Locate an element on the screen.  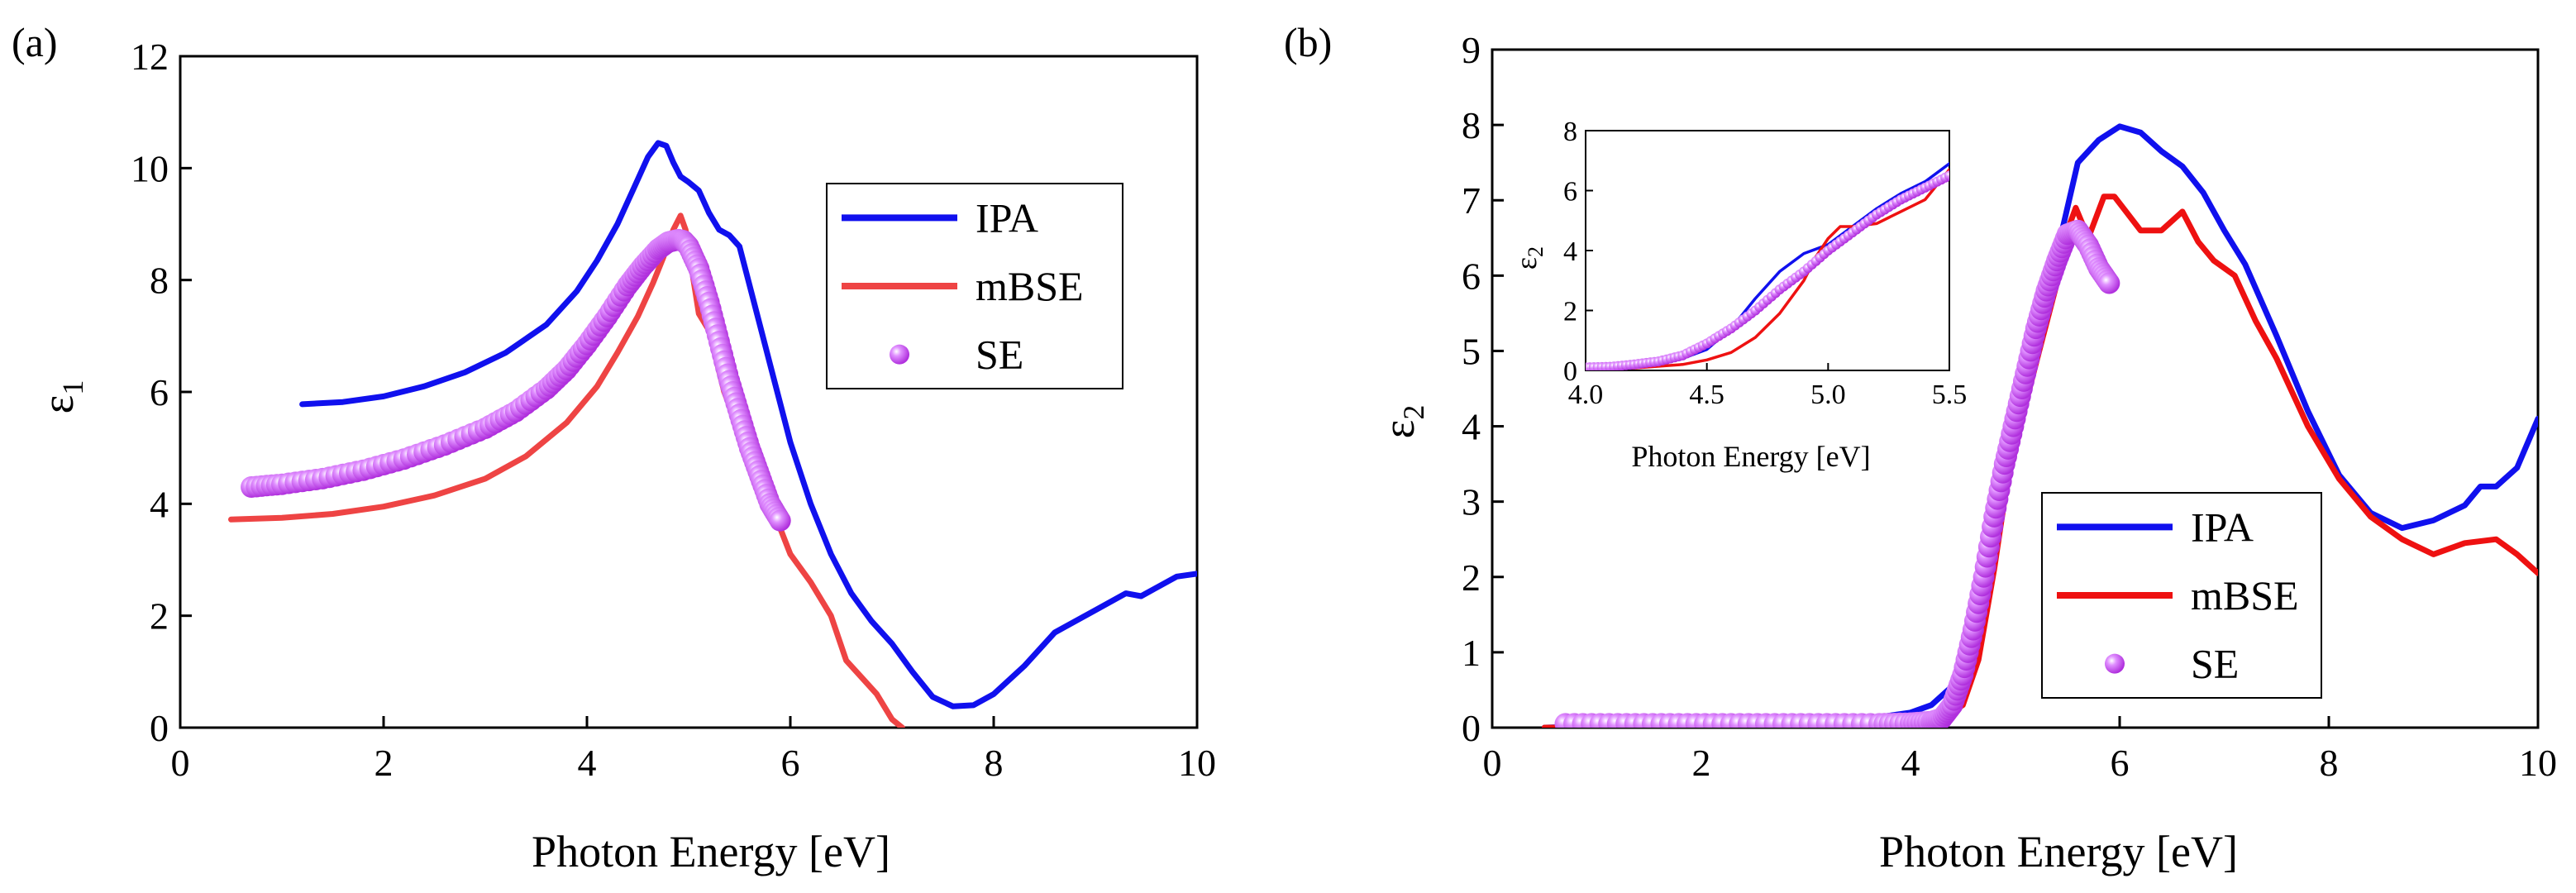
panel-b-ytick-label: 9 is located at coordinates (1471, 50).